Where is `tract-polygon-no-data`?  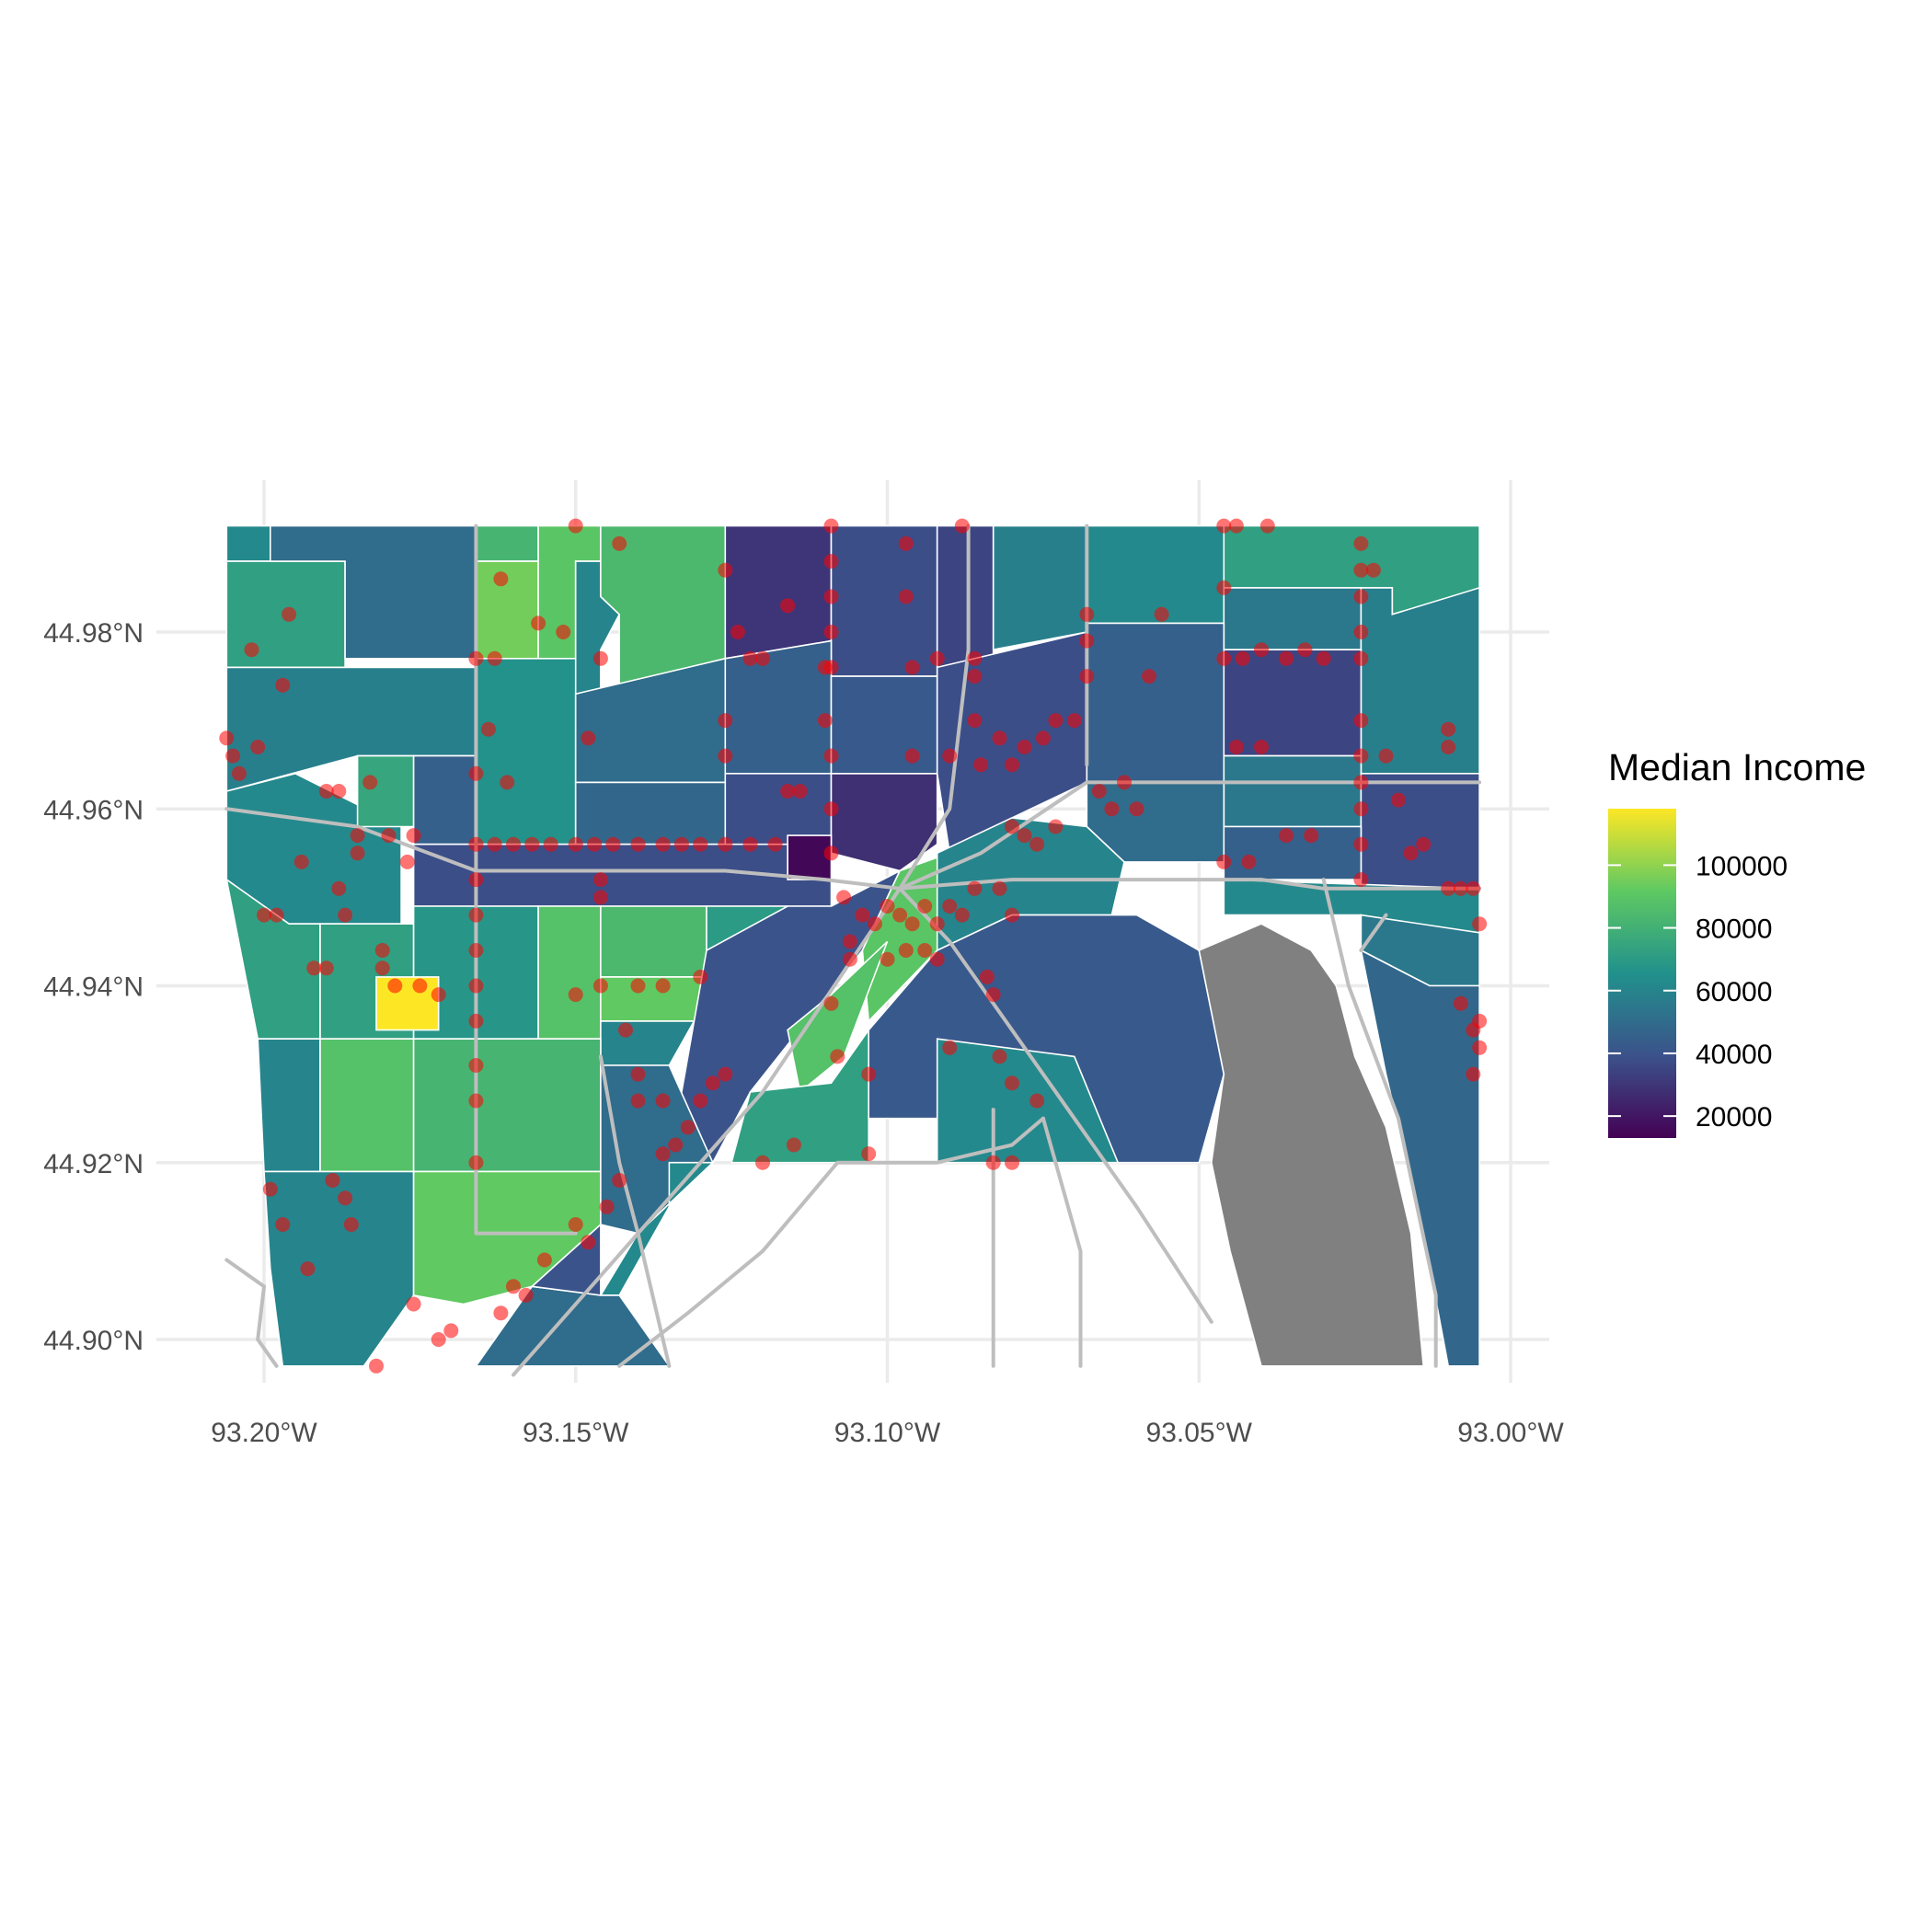 tract-polygon-no-data is located at coordinates (1311, 1145).